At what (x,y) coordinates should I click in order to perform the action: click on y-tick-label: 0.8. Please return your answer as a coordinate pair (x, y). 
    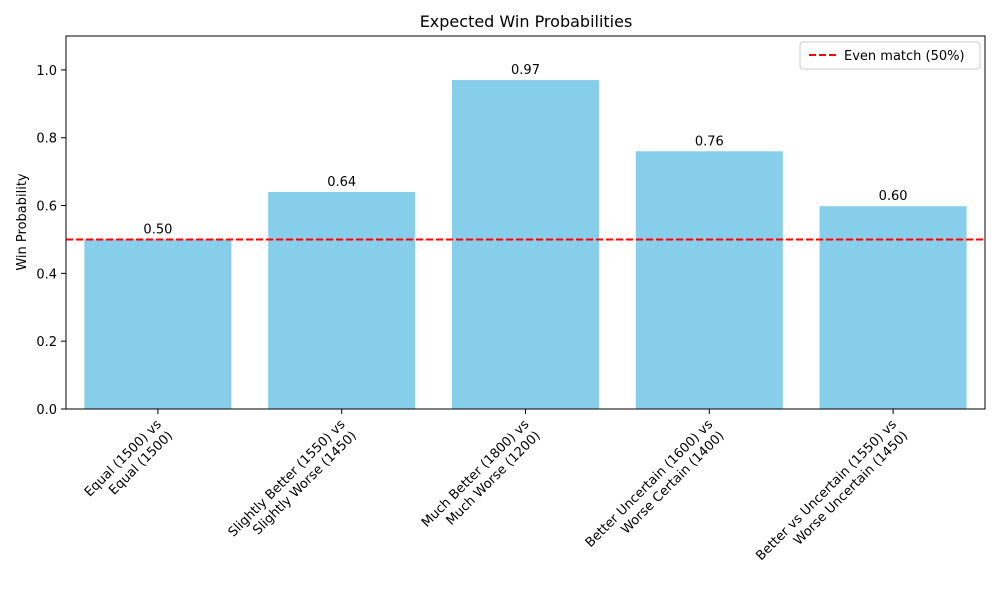
    Looking at the image, I should click on (46, 139).